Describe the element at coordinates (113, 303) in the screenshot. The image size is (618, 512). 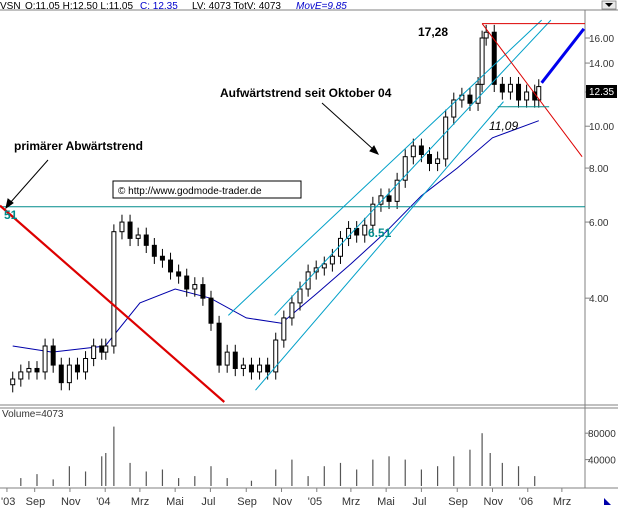
I see `primary-downtrend-line` at that location.